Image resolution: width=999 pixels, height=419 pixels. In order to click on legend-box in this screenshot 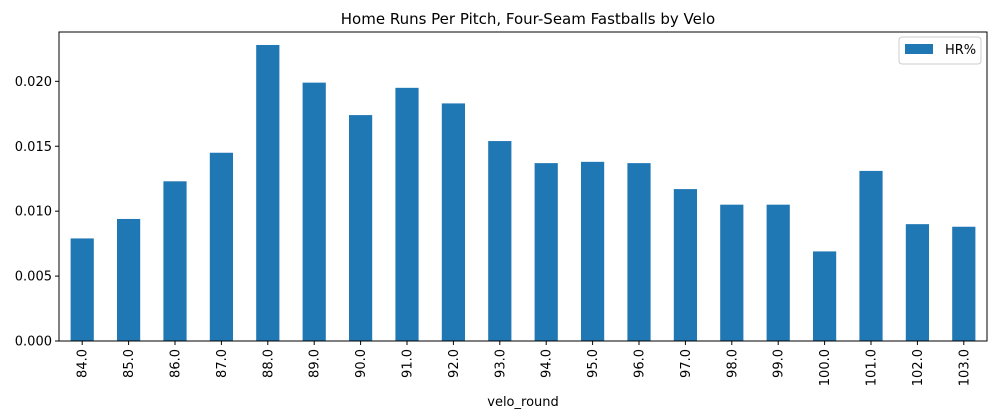, I will do `click(940, 50)`.